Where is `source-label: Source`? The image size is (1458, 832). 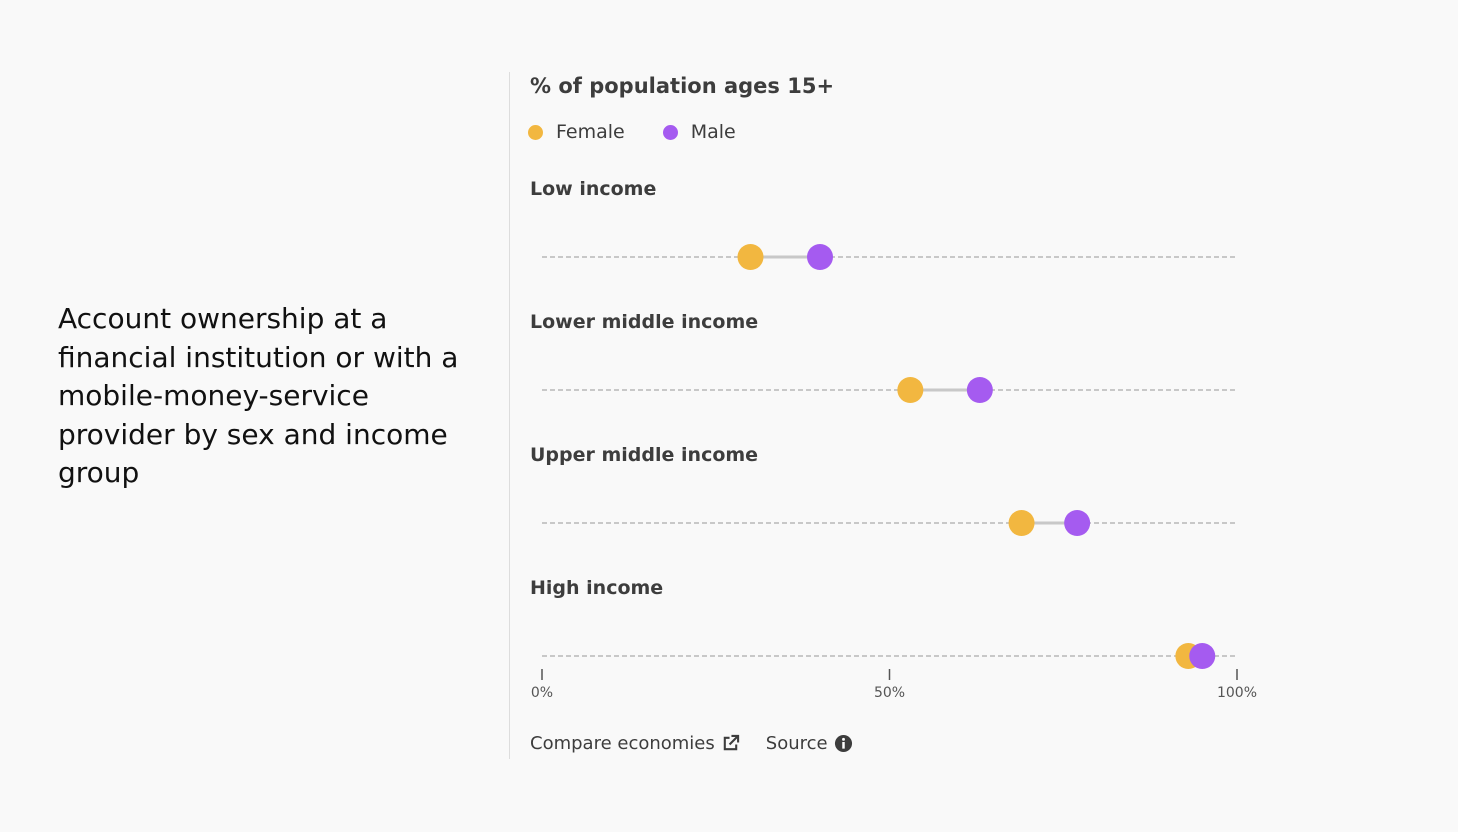
source-label: Source is located at coordinates (796, 743).